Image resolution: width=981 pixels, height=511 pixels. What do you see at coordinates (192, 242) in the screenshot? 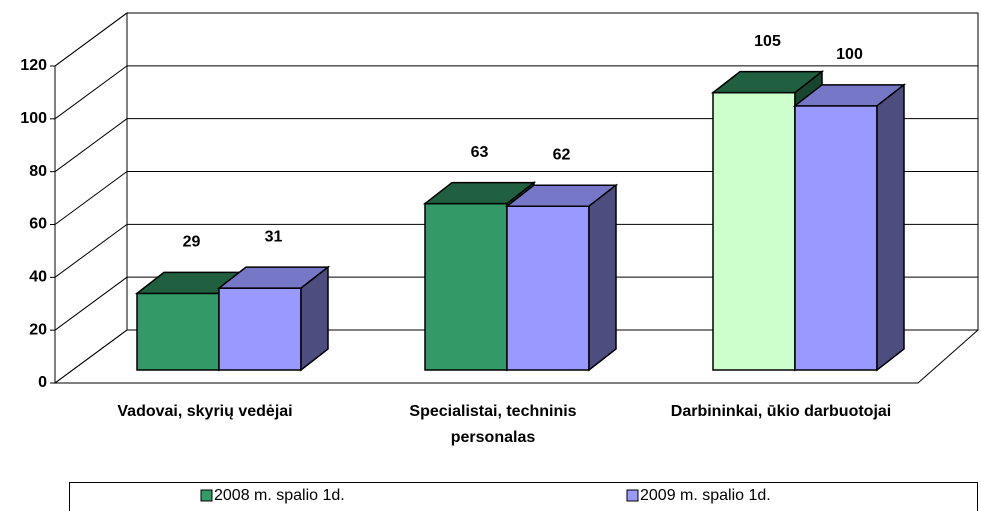
I see `value-label: 29` at bounding box center [192, 242].